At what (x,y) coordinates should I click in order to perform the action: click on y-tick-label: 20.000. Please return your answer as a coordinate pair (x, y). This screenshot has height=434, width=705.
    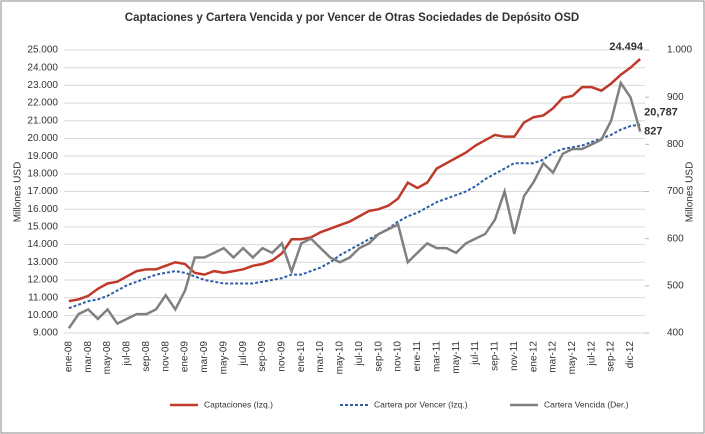
    Looking at the image, I should click on (42, 138).